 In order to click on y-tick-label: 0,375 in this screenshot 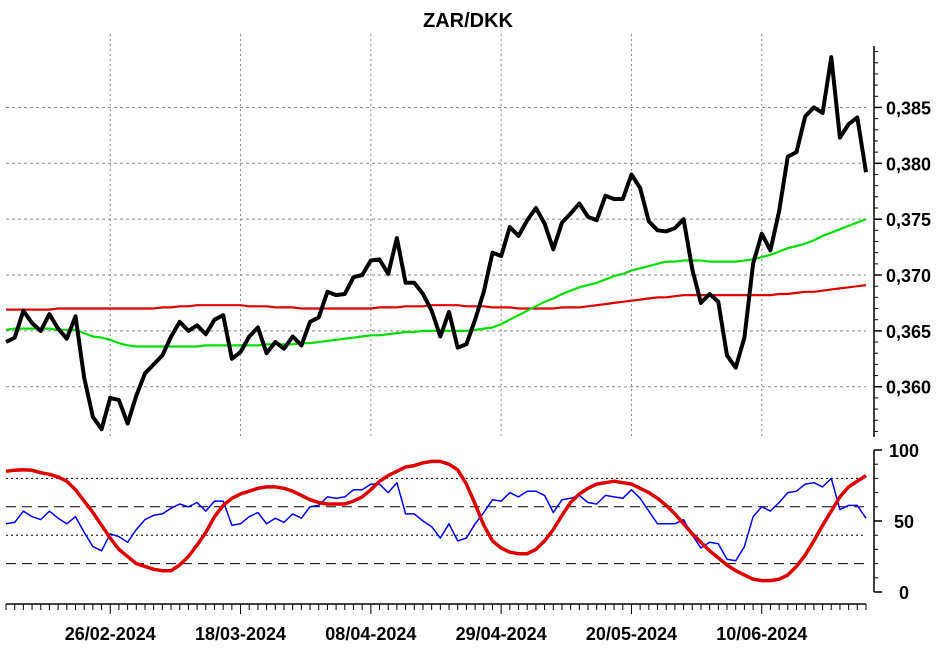, I will do `click(908, 220)`.